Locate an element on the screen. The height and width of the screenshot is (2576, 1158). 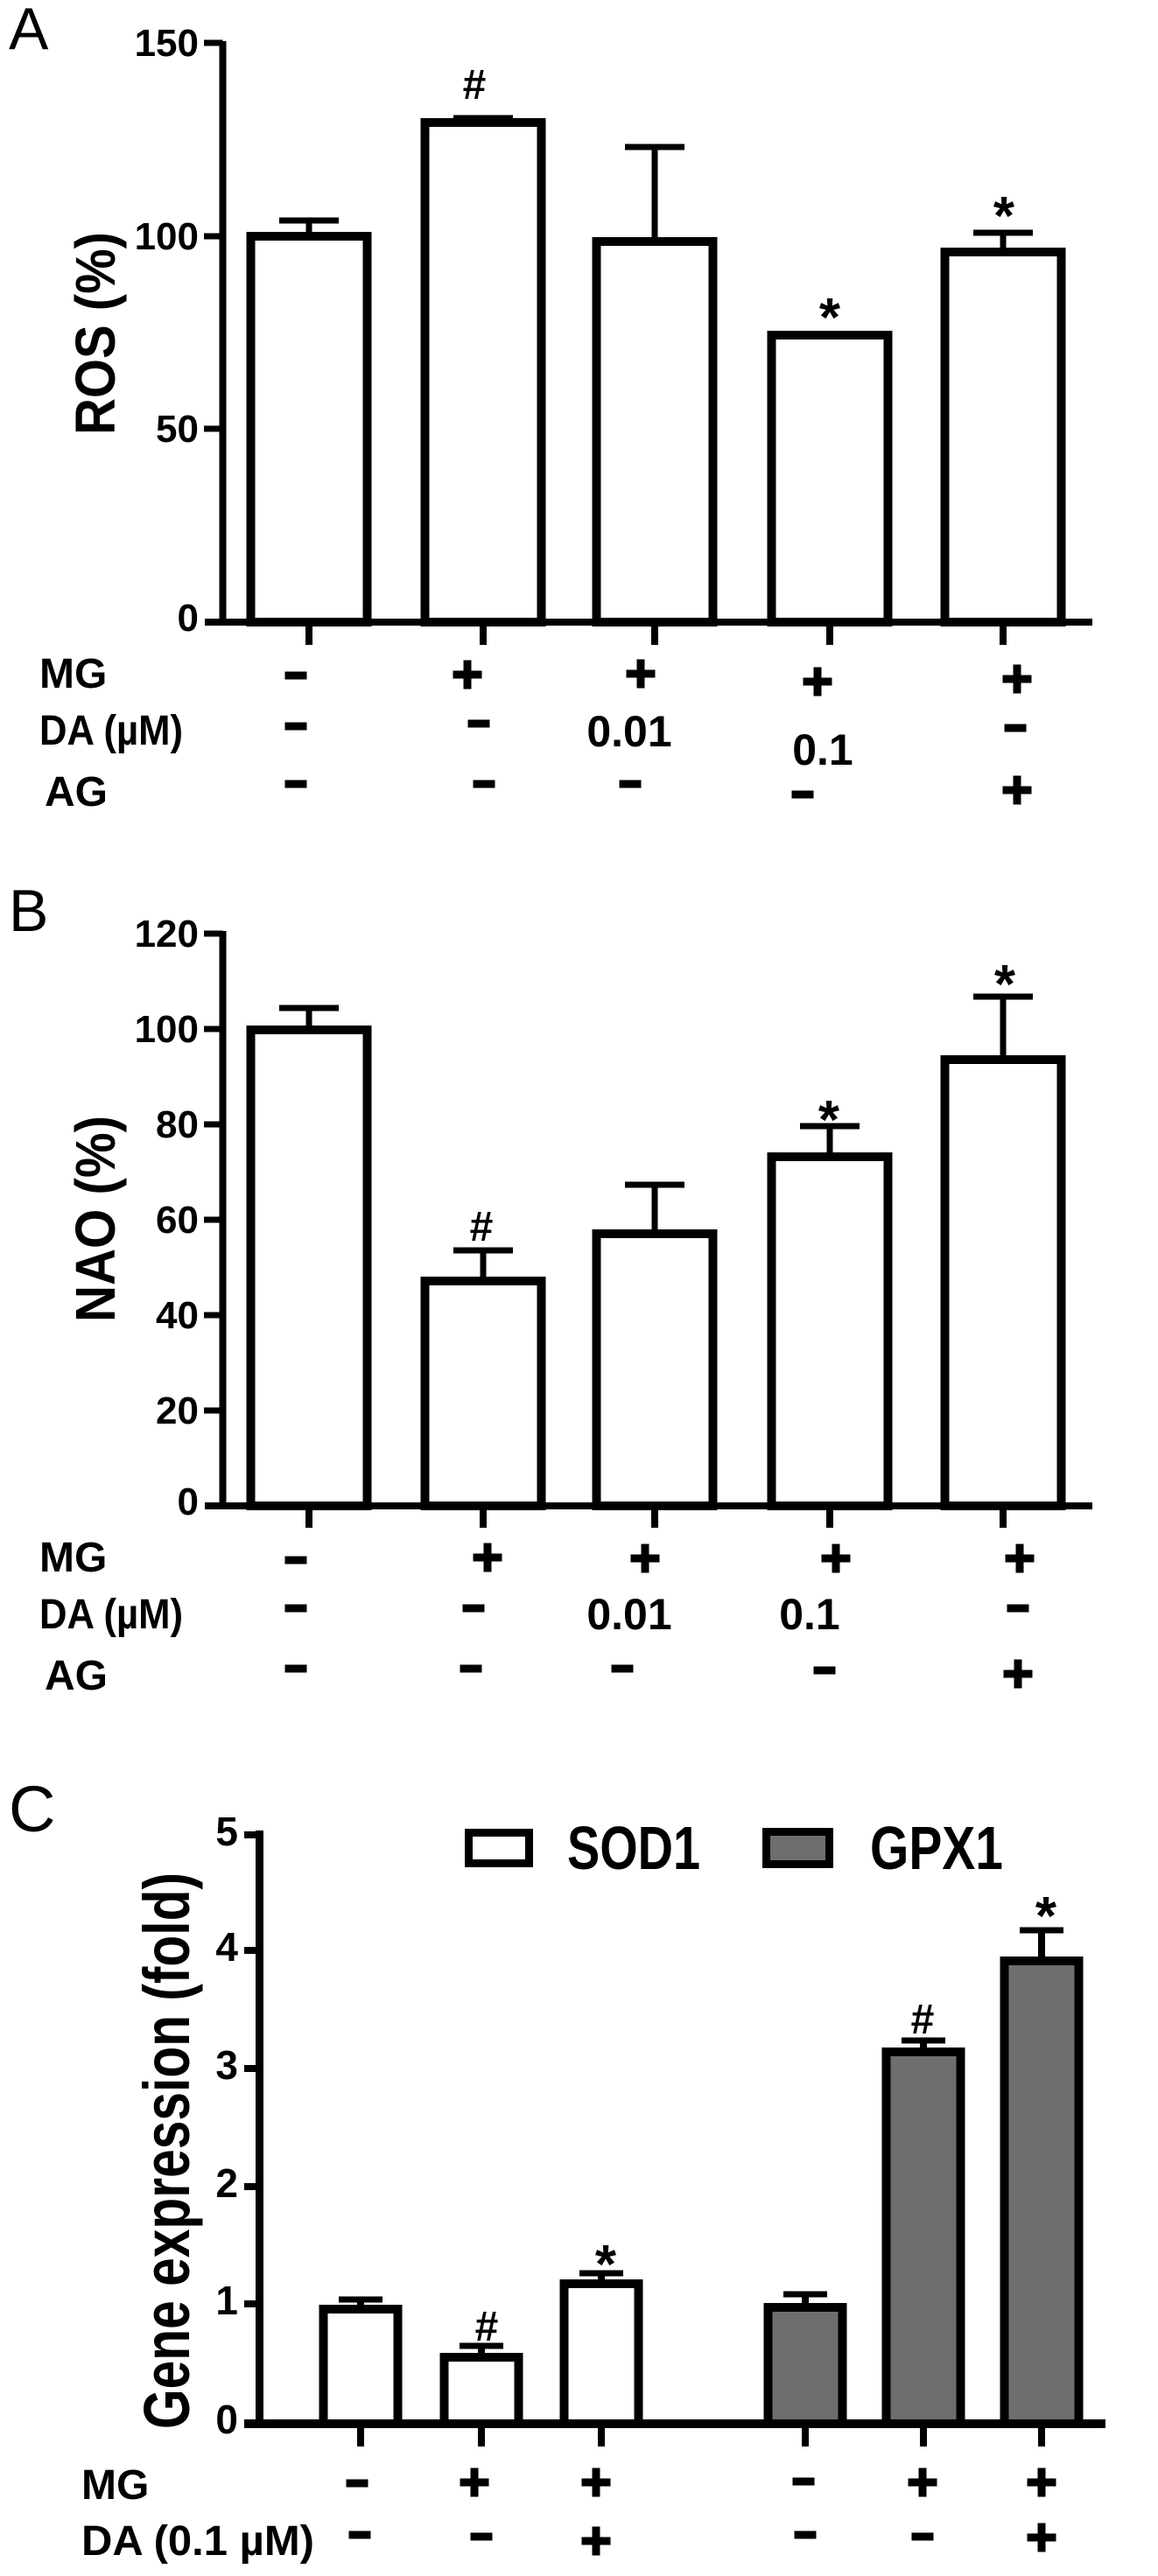
svg-text: 40 is located at coordinates (177, 1315).